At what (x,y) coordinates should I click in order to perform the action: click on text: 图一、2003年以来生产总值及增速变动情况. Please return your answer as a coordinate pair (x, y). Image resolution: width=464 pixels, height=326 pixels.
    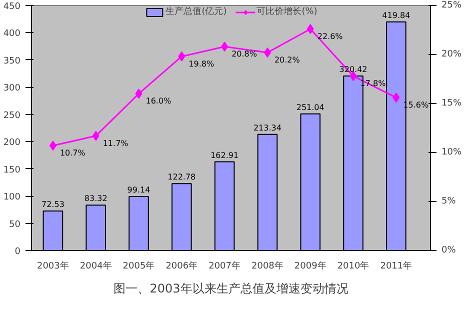
    Looking at the image, I should click on (231, 289).